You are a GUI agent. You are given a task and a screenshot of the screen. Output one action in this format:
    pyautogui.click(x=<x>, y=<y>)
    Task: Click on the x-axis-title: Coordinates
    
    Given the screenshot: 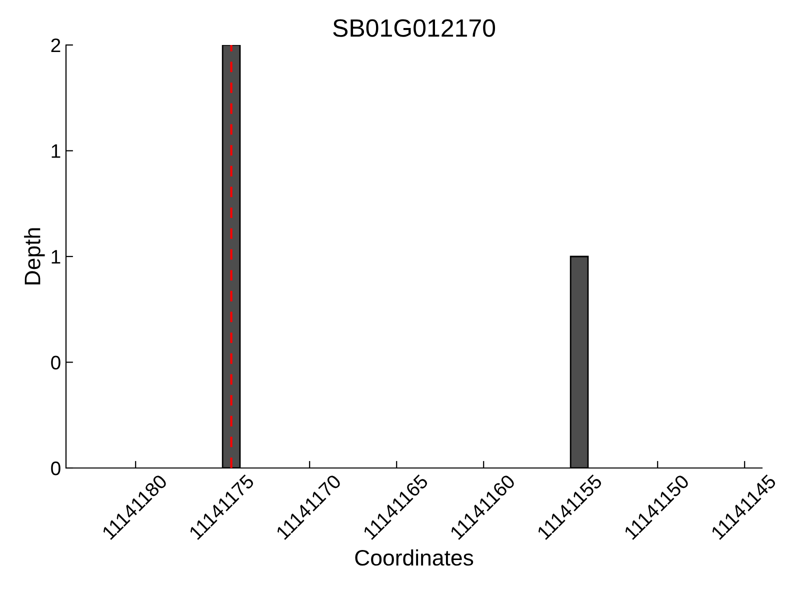 What is the action you would take?
    pyautogui.click(x=414, y=557)
    